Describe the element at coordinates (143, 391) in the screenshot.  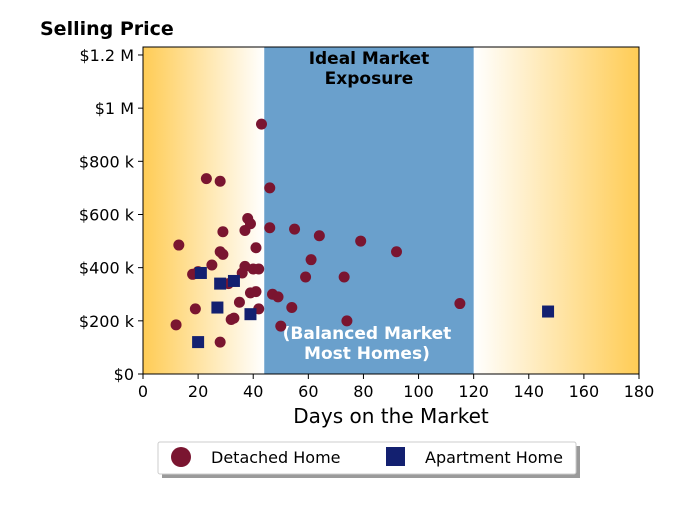
I see `x-tick-label: 0` at that location.